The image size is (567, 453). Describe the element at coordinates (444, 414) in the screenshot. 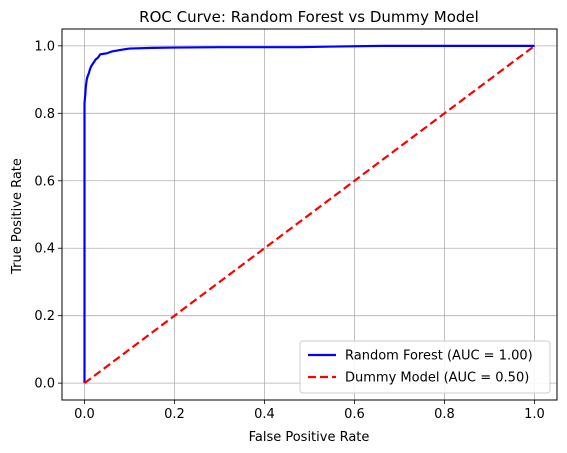

I see `x-tick-label: 0.8` at that location.